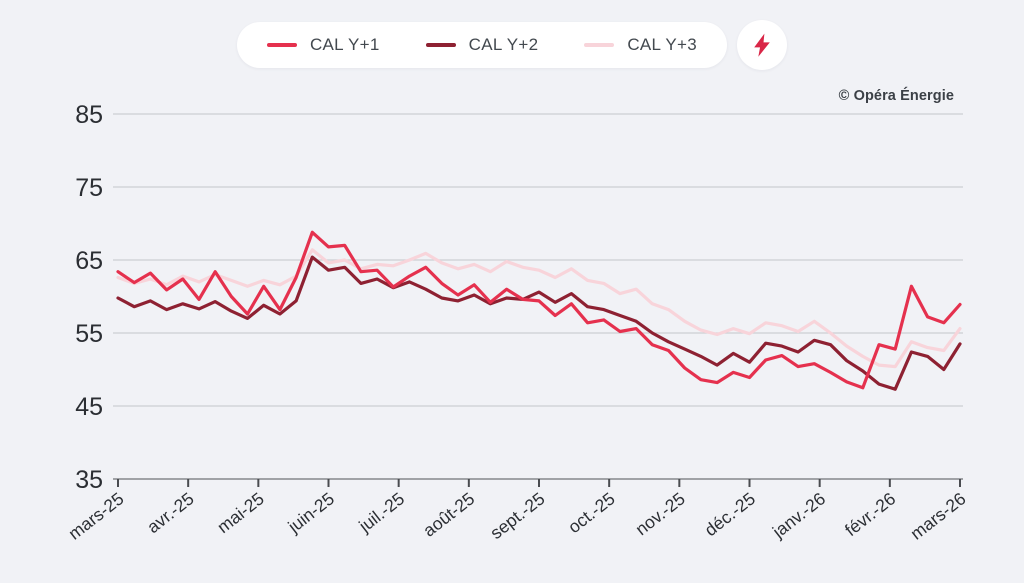 The image size is (1024, 583). Describe the element at coordinates (730, 514) in the screenshot. I see `svg-text: déc.-25` at that location.